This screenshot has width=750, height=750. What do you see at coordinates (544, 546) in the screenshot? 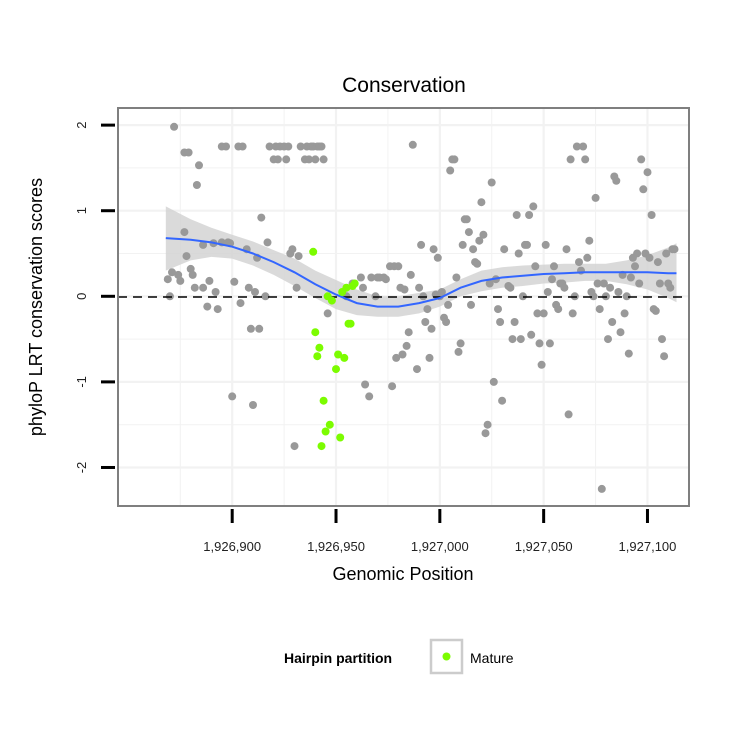
I see `x-tick-label: 1,927,050` at bounding box center [544, 546].